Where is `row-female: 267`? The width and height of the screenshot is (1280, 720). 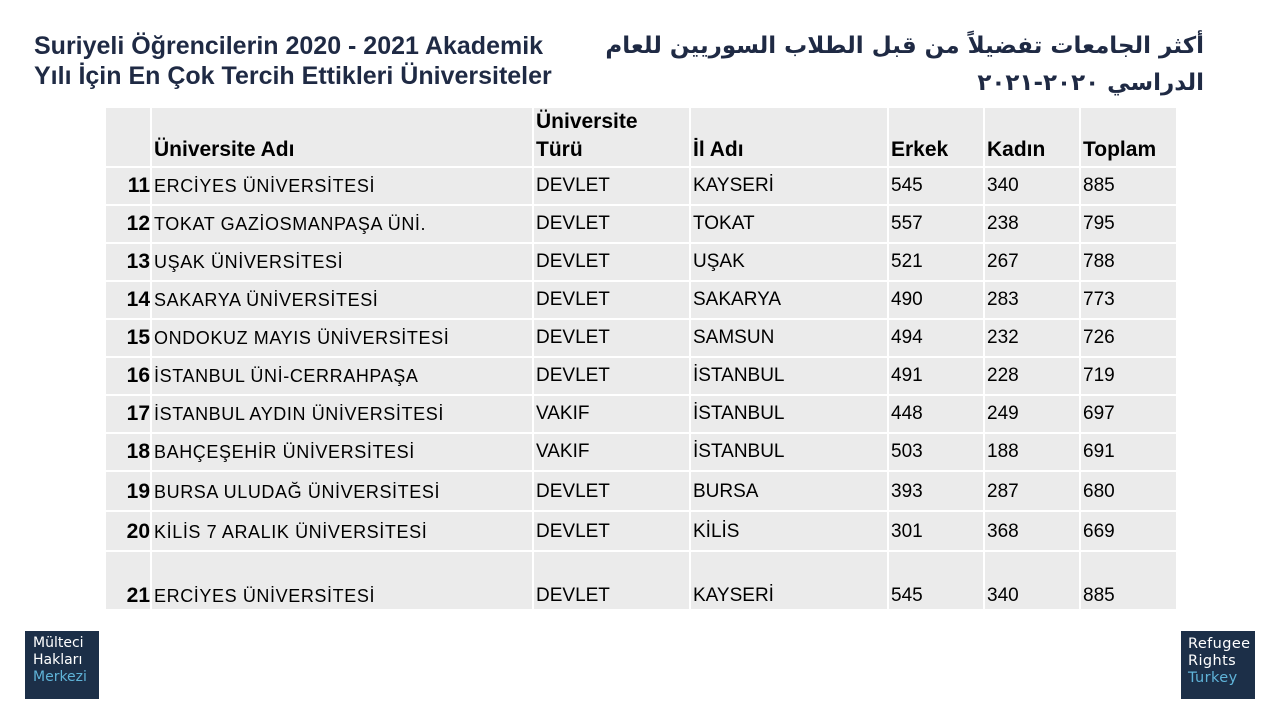 row-female: 267 is located at coordinates (1032, 262).